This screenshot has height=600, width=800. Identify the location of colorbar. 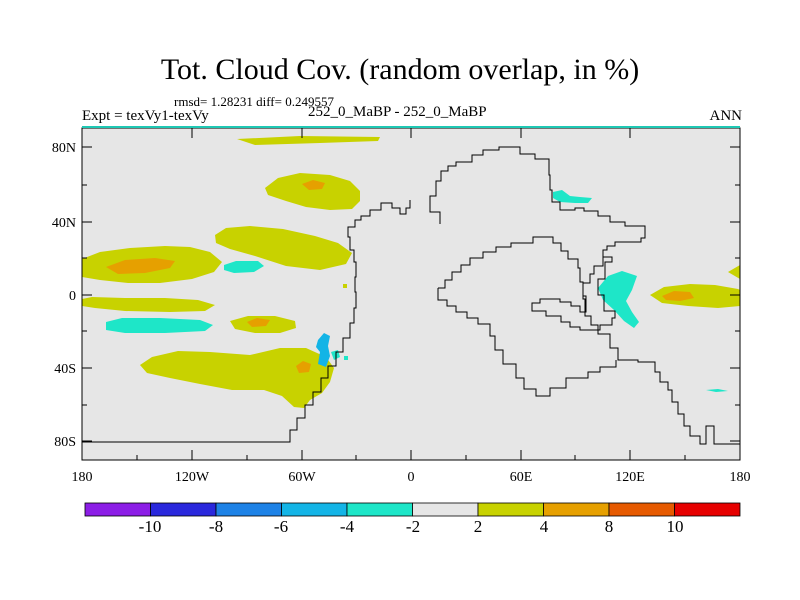
(412, 509).